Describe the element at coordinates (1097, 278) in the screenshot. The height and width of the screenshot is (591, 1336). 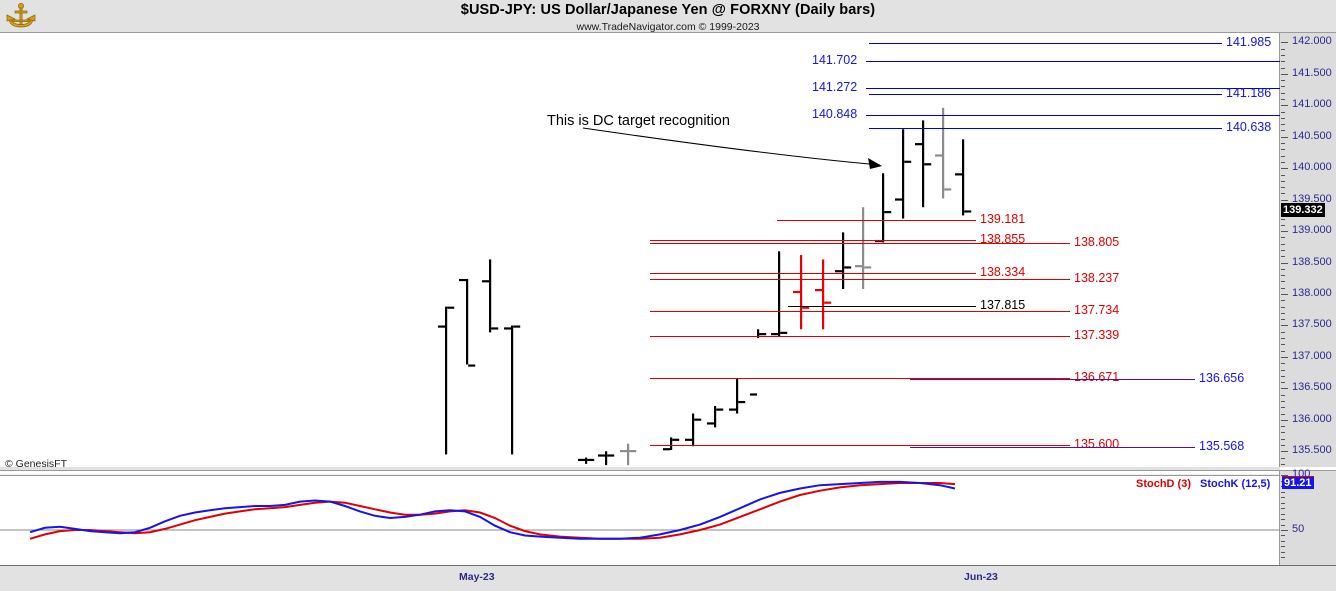
I see `level-label: 138.237` at that location.